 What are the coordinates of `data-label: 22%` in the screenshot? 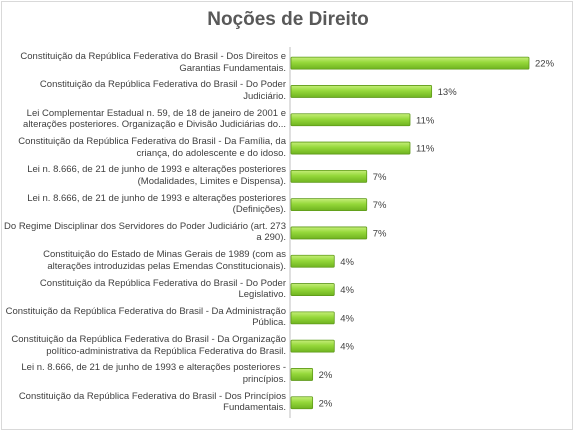 It's located at (545, 64).